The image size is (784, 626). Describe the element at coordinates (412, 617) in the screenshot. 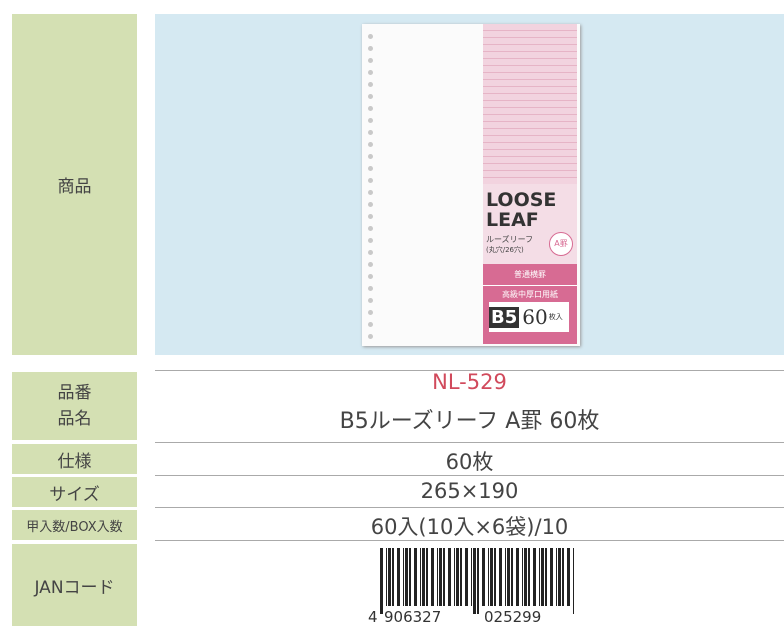

I see `jan-digit: 906327` at that location.